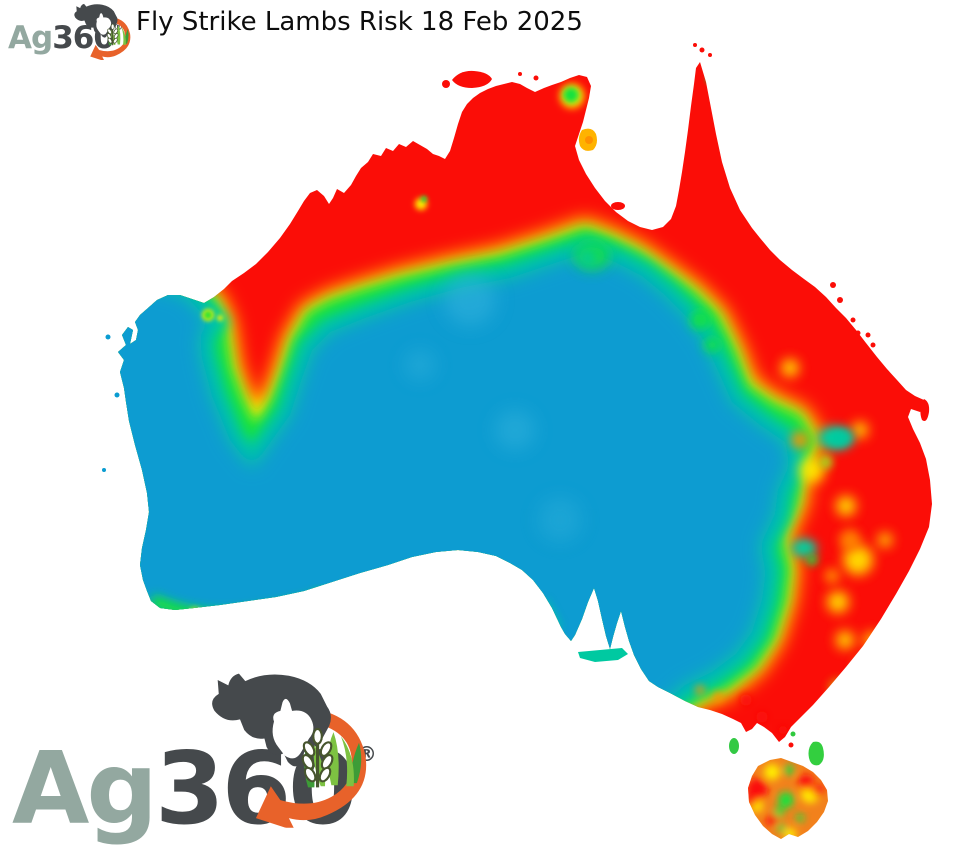 The image size is (955, 850). What do you see at coordinates (816, 753) in the screenshot?
I see `flinders-island` at bounding box center [816, 753].